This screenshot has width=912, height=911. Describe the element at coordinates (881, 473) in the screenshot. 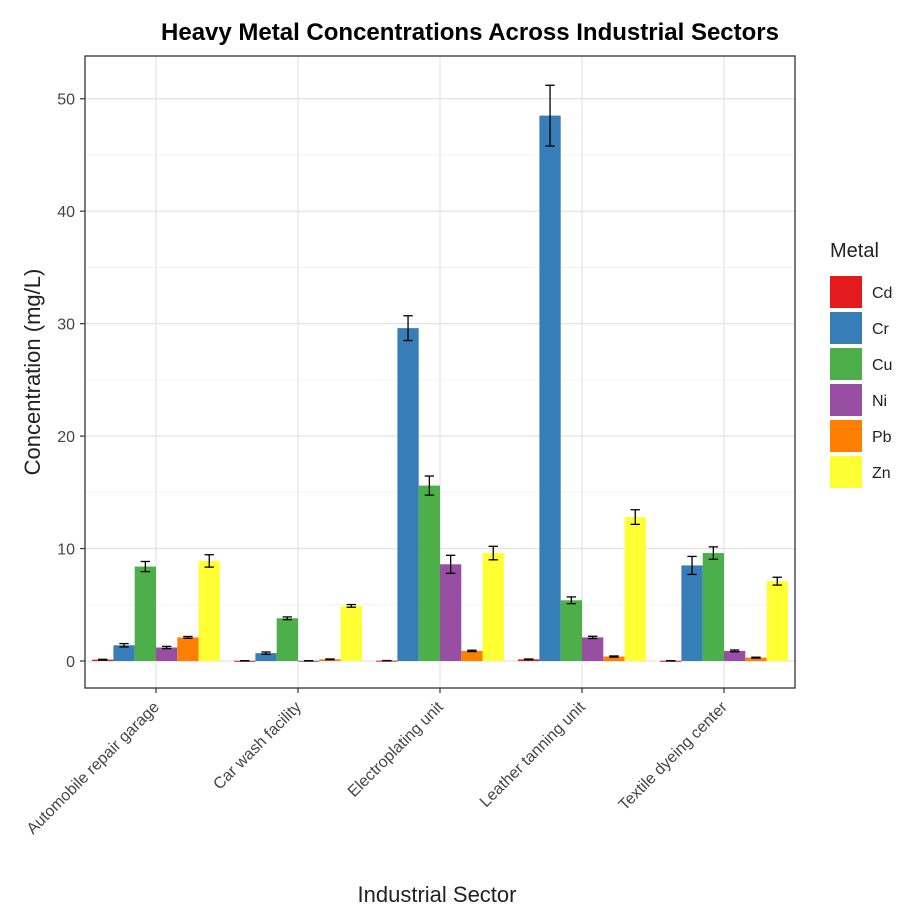

I see `legend-label: Zn` at that location.